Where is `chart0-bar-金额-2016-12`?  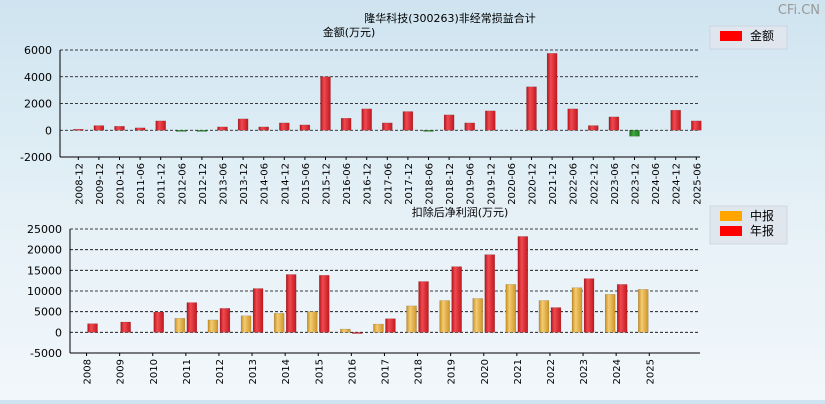
chart0-bar-金额-2016-12 is located at coordinates (366, 119).